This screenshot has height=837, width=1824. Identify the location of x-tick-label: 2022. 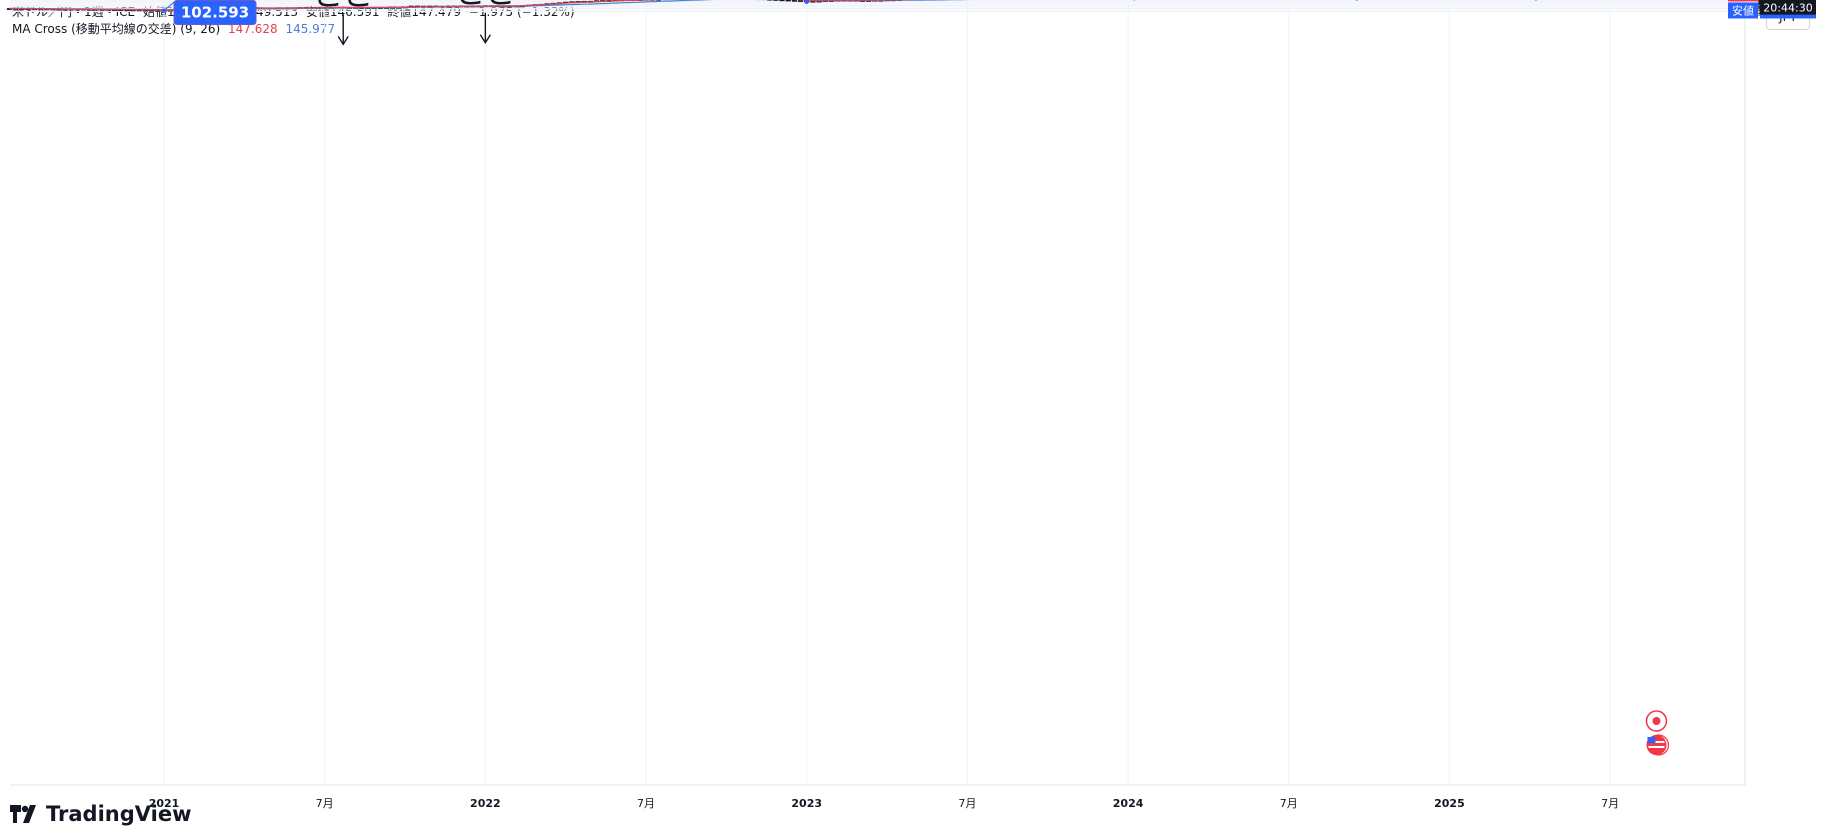
(485, 803).